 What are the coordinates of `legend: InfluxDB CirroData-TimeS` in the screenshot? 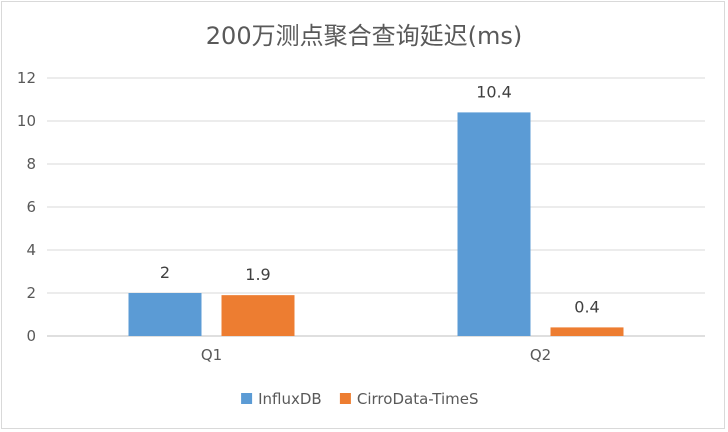 It's located at (360, 399).